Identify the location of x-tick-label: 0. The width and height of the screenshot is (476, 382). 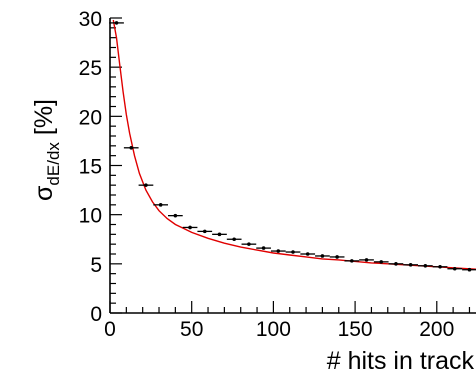
(110, 329).